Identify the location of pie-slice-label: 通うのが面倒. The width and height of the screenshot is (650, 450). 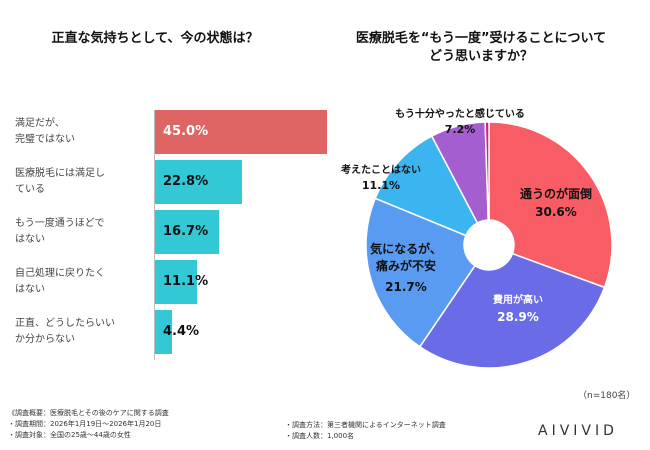
(556, 193).